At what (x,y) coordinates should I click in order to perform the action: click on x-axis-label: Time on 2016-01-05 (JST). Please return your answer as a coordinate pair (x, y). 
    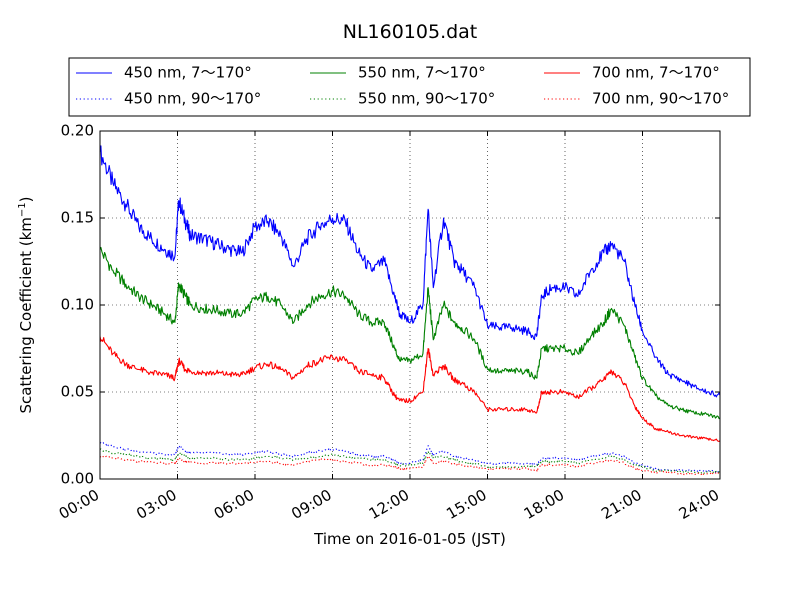
    Looking at the image, I should click on (409, 539).